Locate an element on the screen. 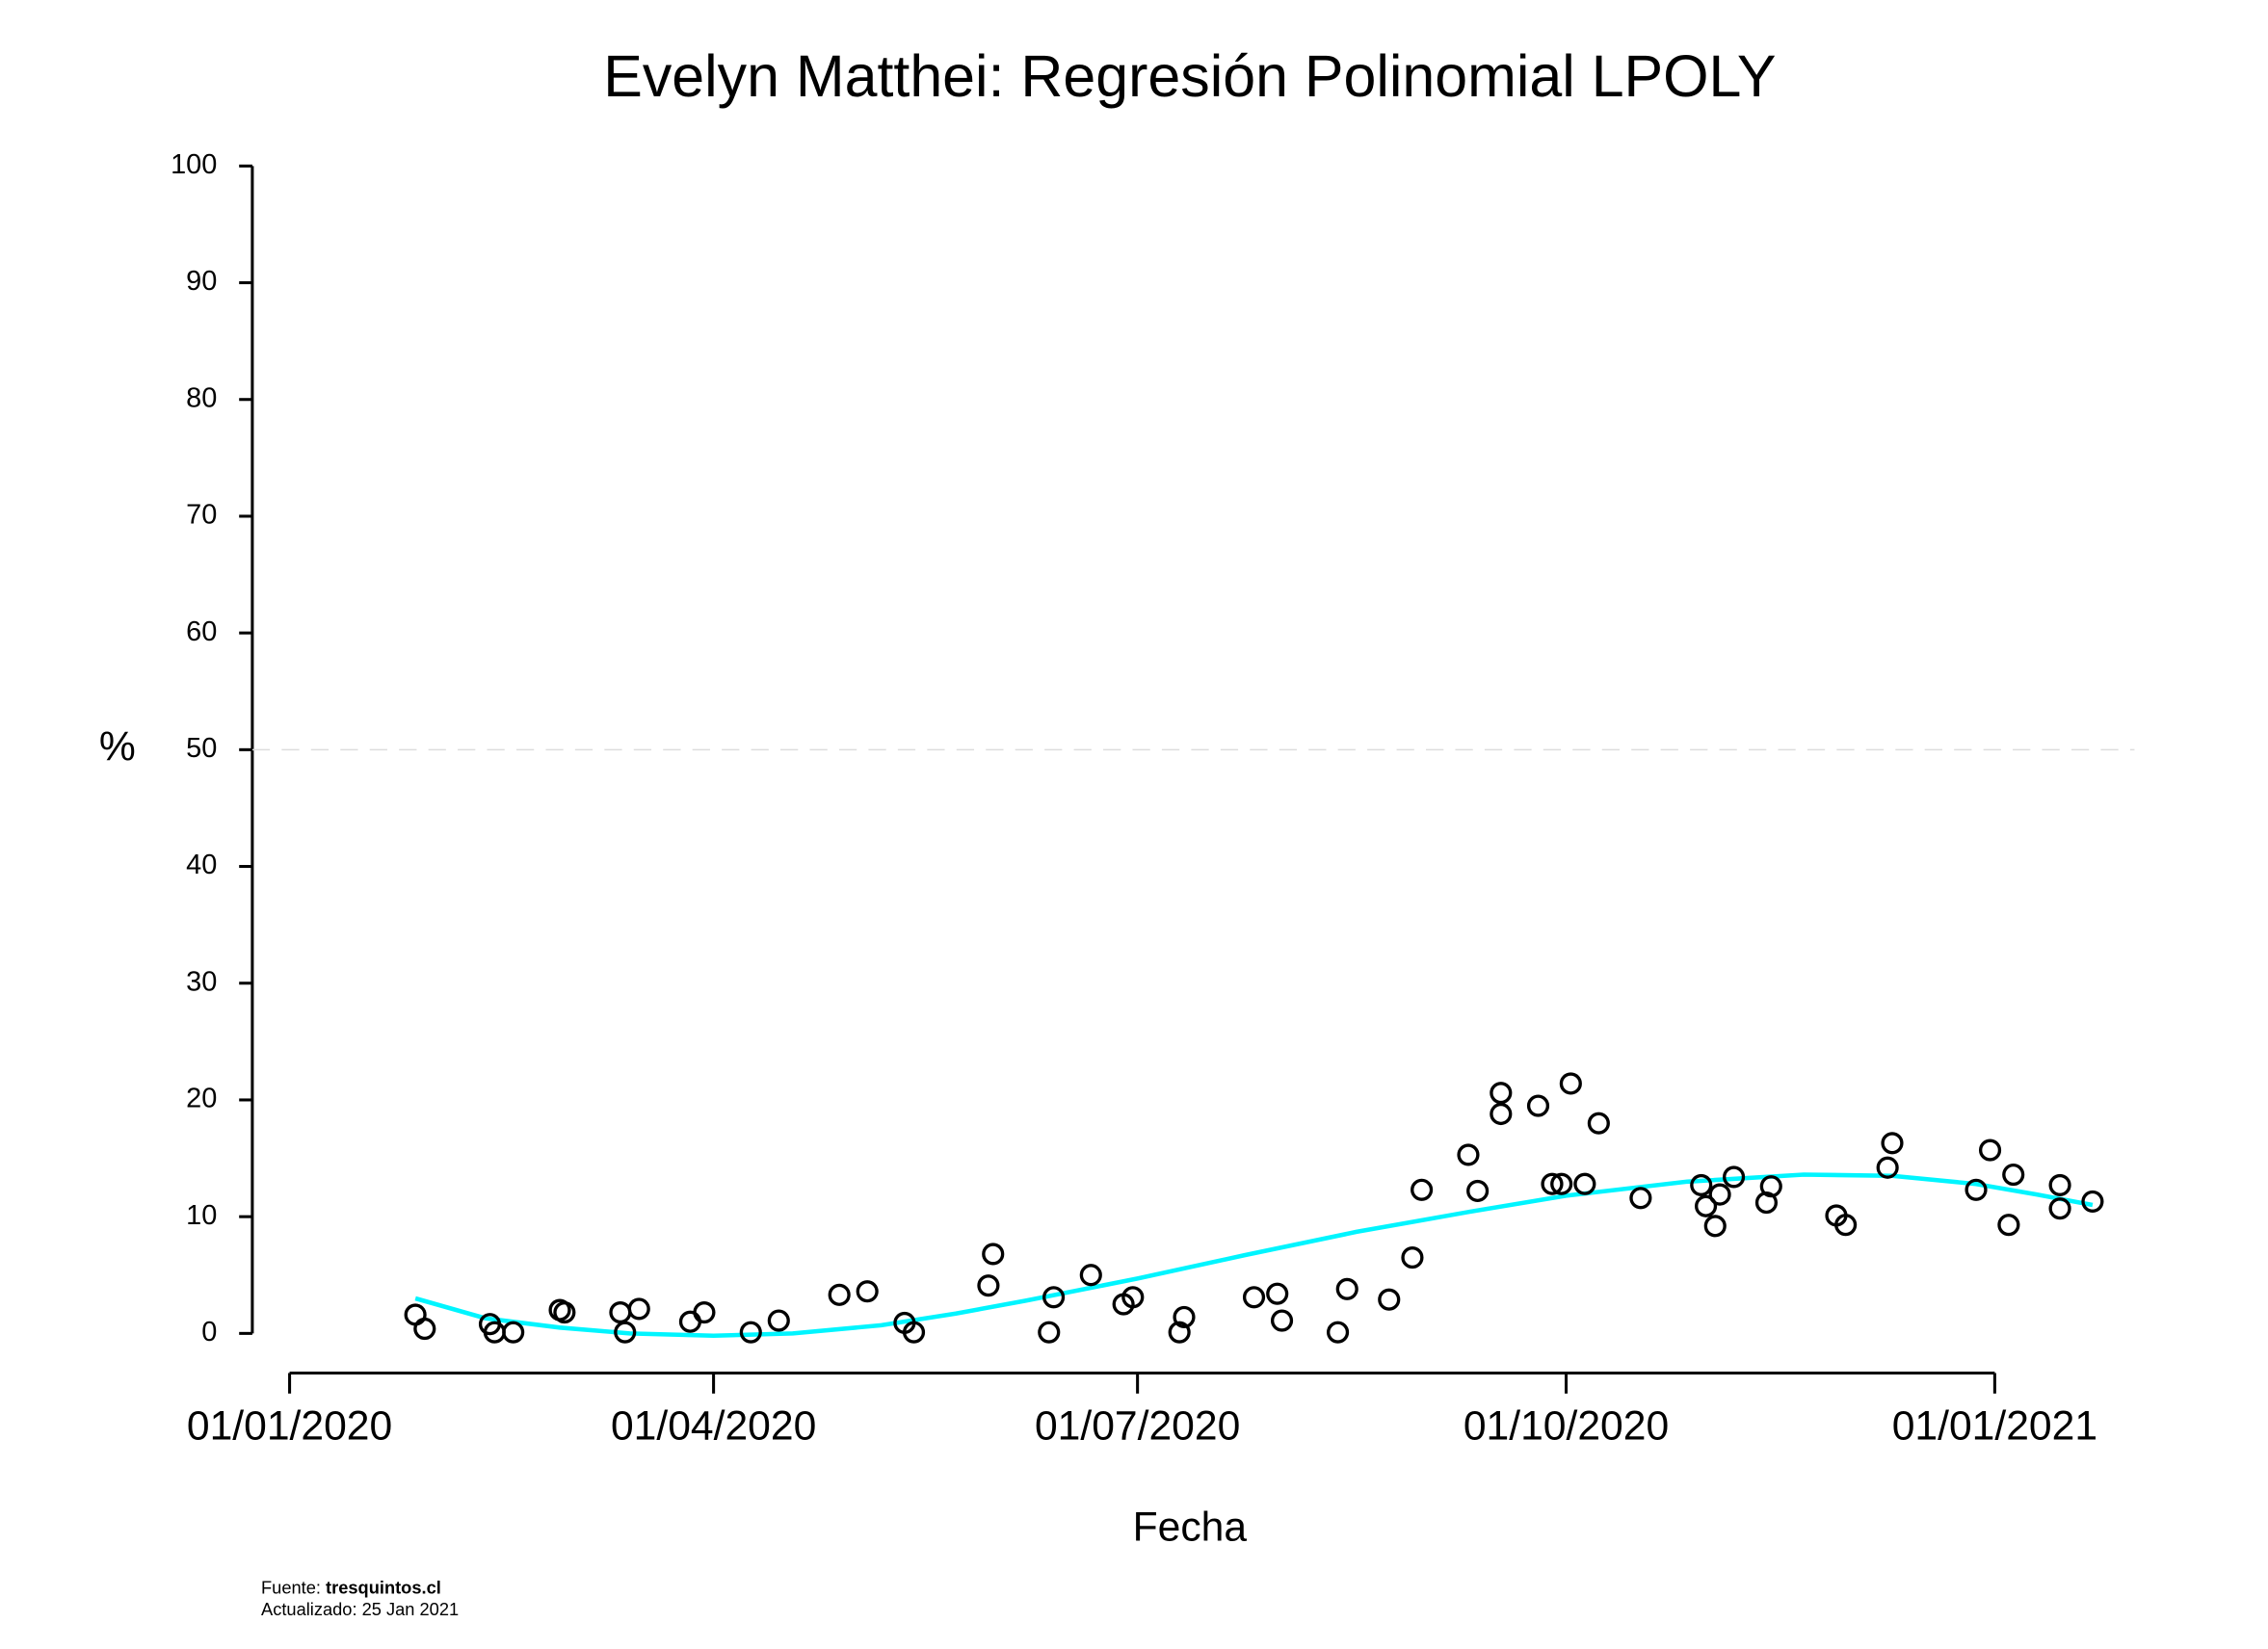 Image resolution: width=2268 pixels, height=1649 pixels. x-tick-label: 01/10/2020 is located at coordinates (1566, 1427).